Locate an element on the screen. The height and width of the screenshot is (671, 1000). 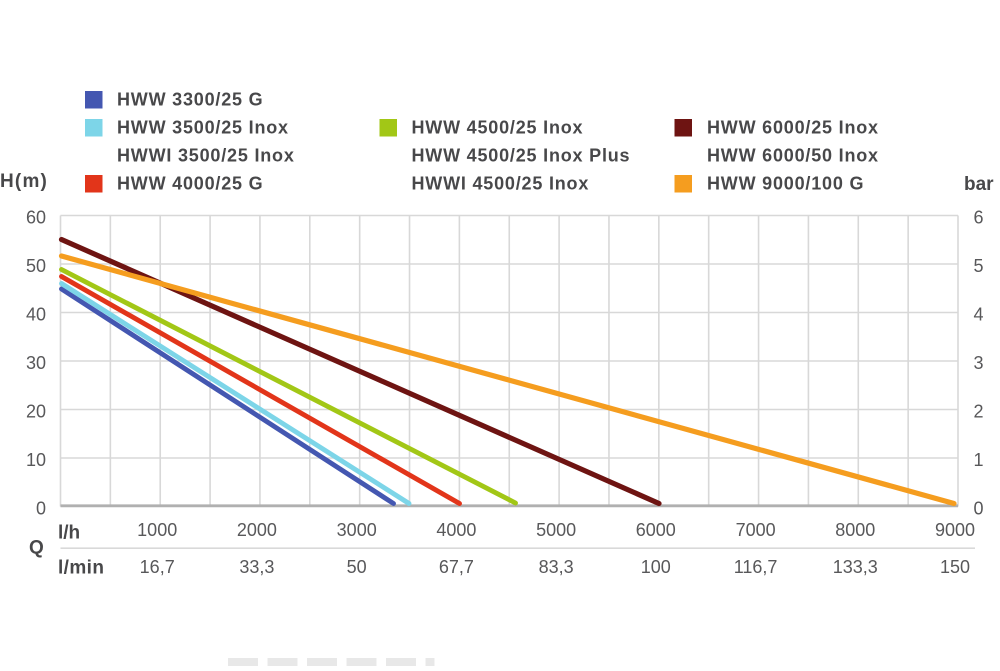
svg-text: 1000 is located at coordinates (157, 530).